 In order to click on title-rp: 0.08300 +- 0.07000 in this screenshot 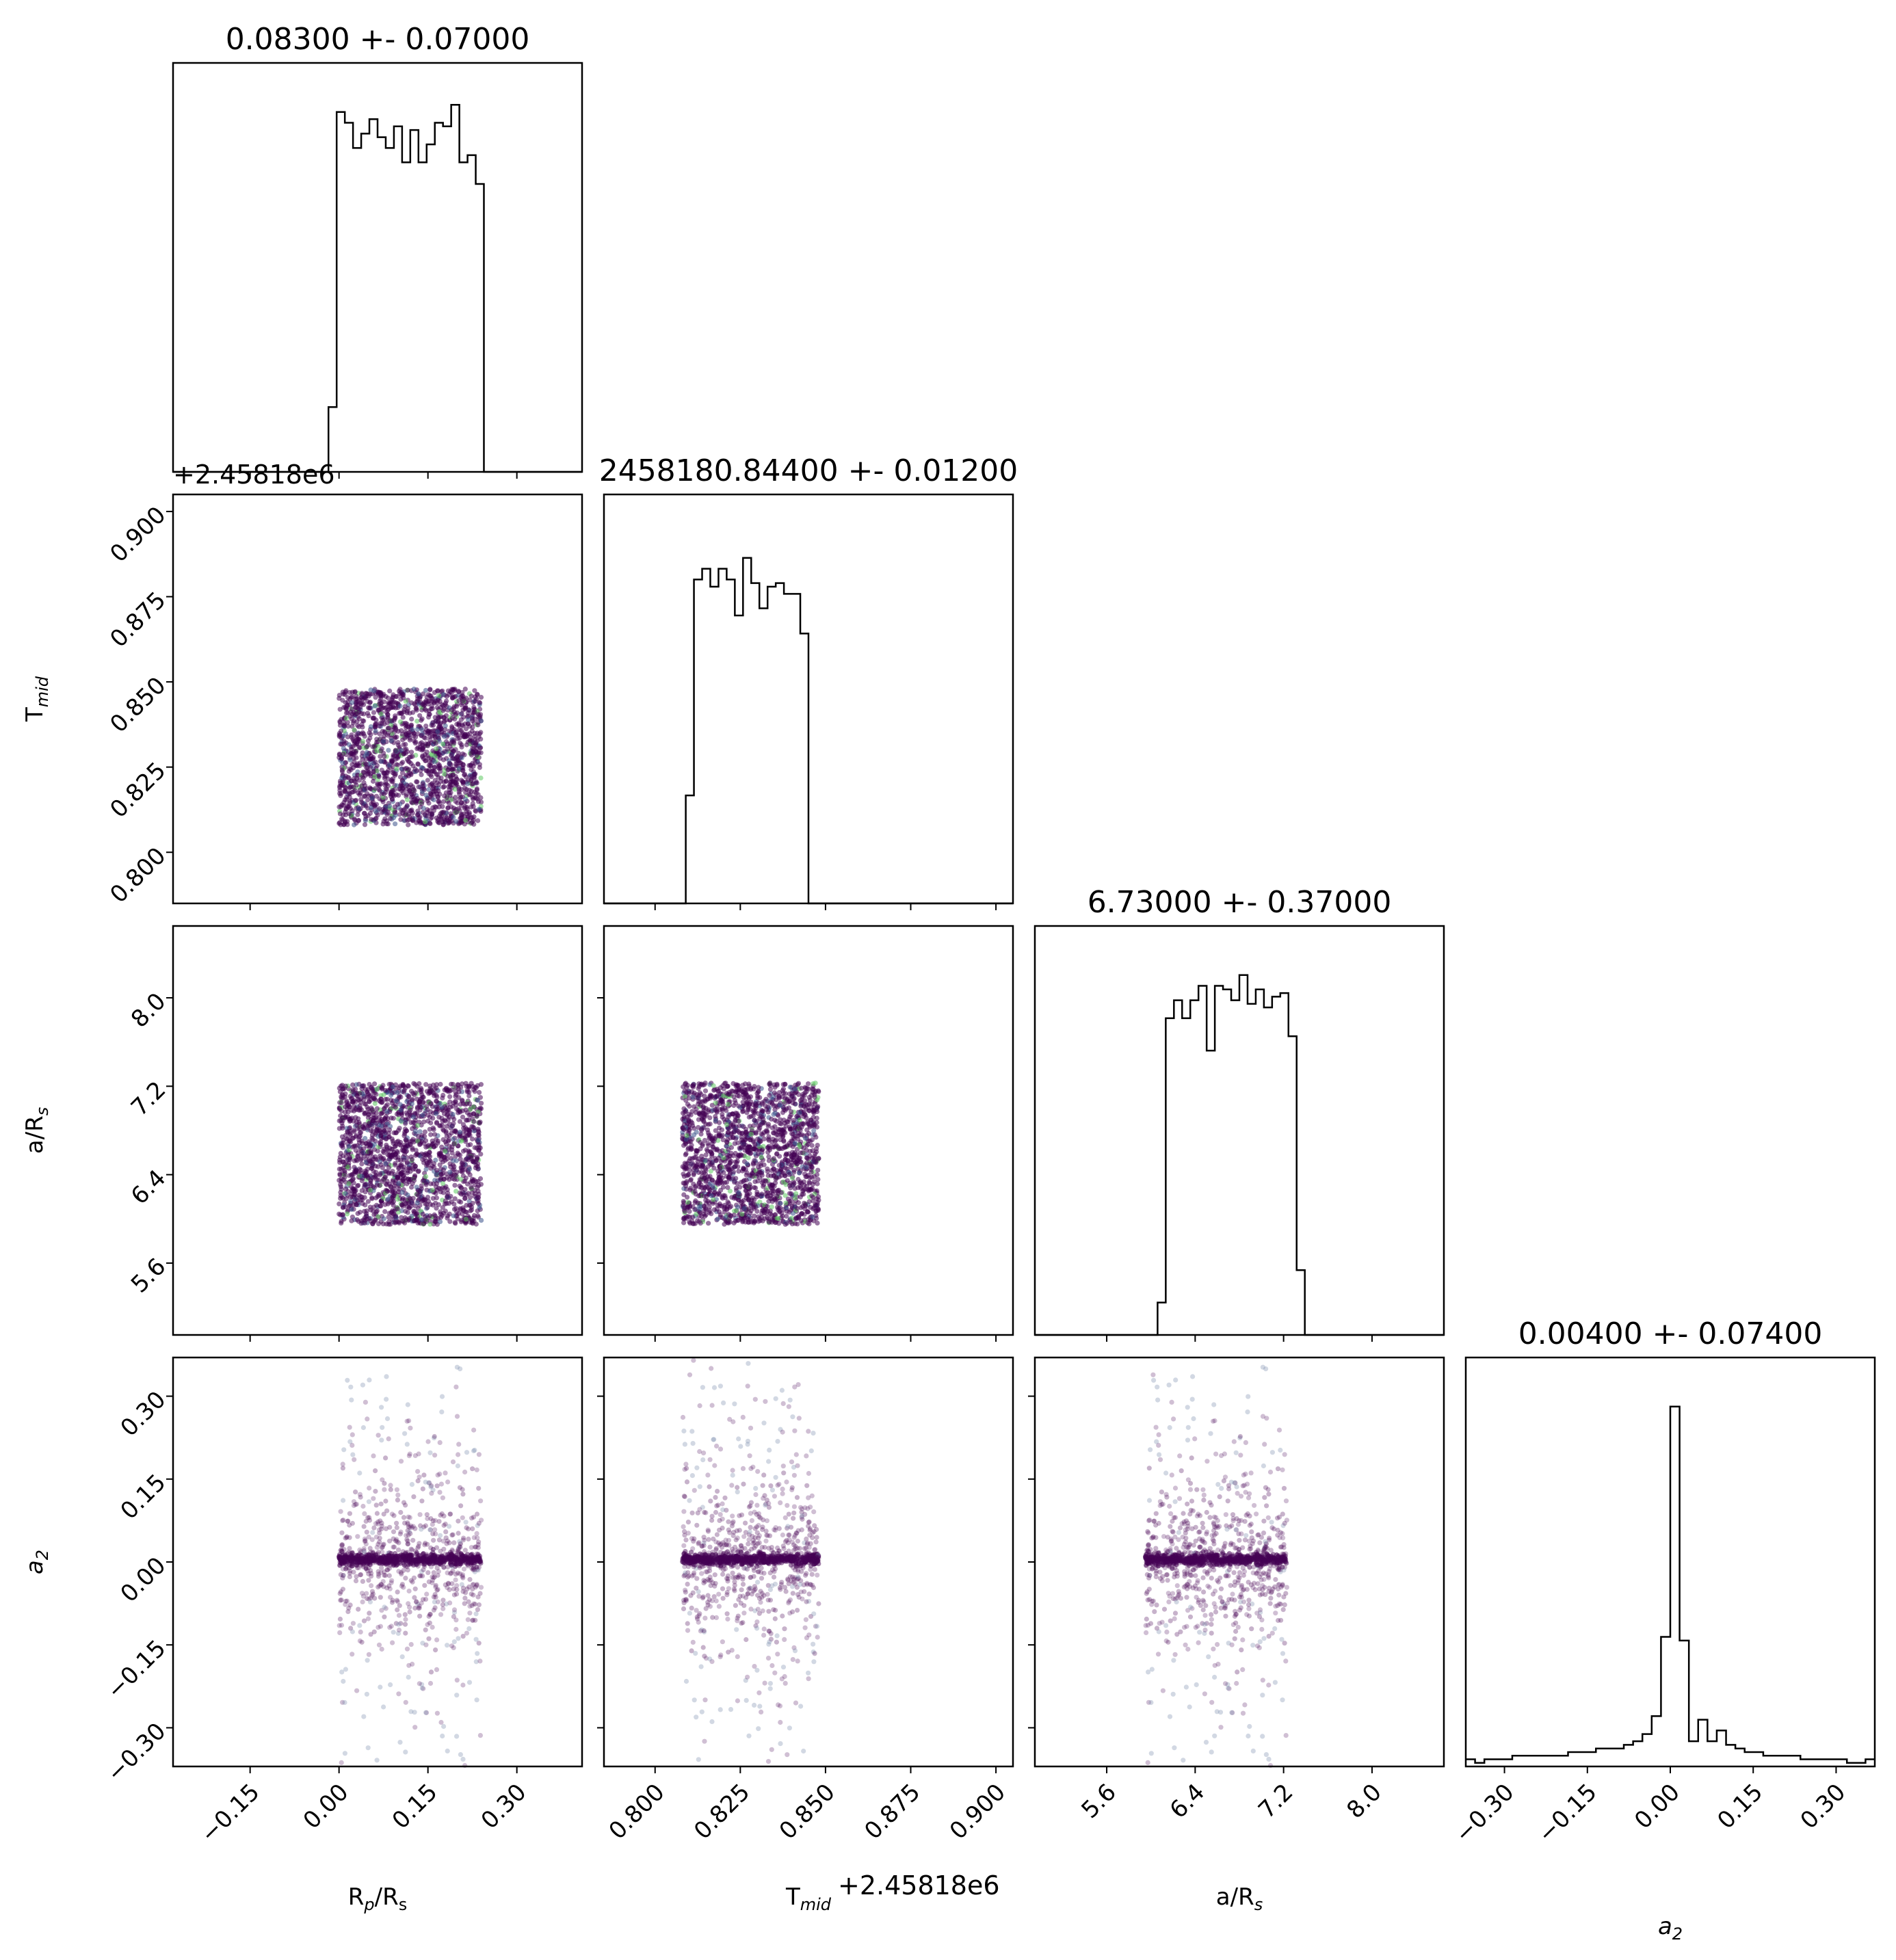, I will do `click(378, 39)`.